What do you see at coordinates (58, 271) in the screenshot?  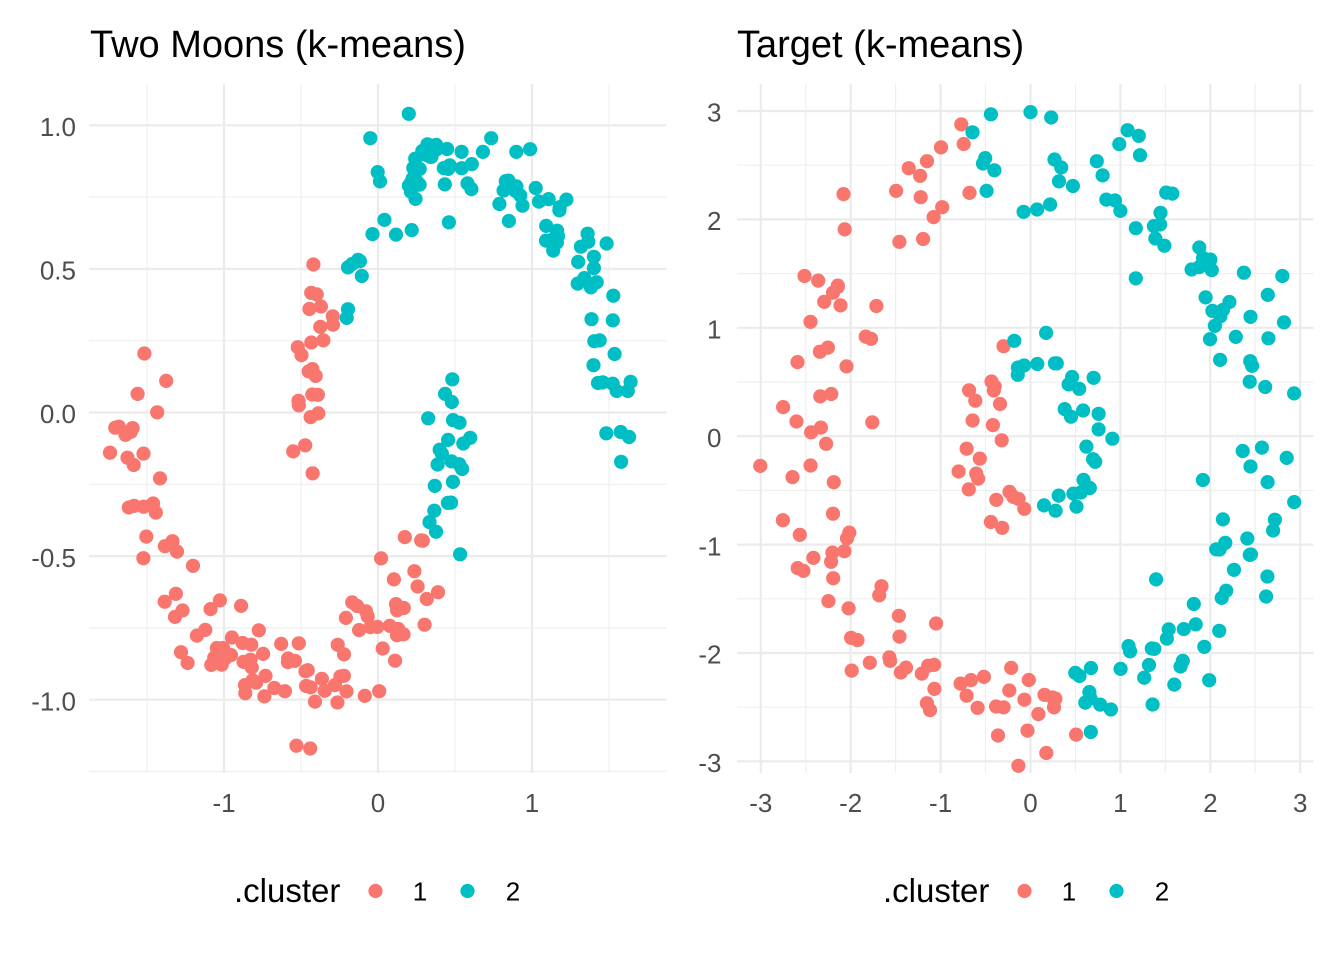 I see `svg-text: 0.5` at bounding box center [58, 271].